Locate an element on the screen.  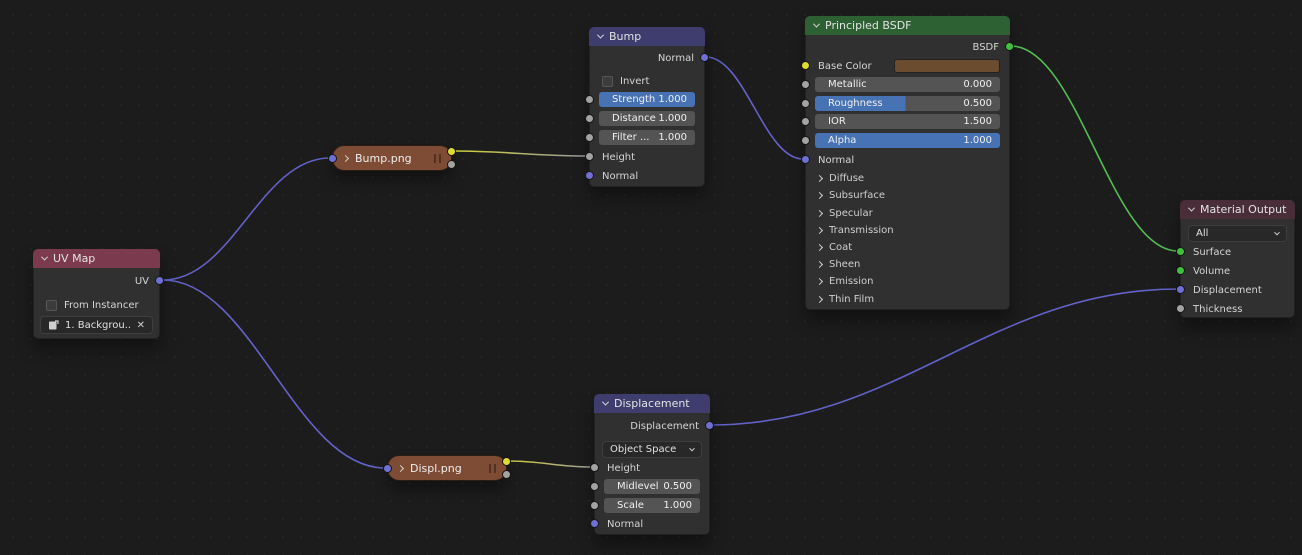
uv-output-socket is located at coordinates (159, 280).